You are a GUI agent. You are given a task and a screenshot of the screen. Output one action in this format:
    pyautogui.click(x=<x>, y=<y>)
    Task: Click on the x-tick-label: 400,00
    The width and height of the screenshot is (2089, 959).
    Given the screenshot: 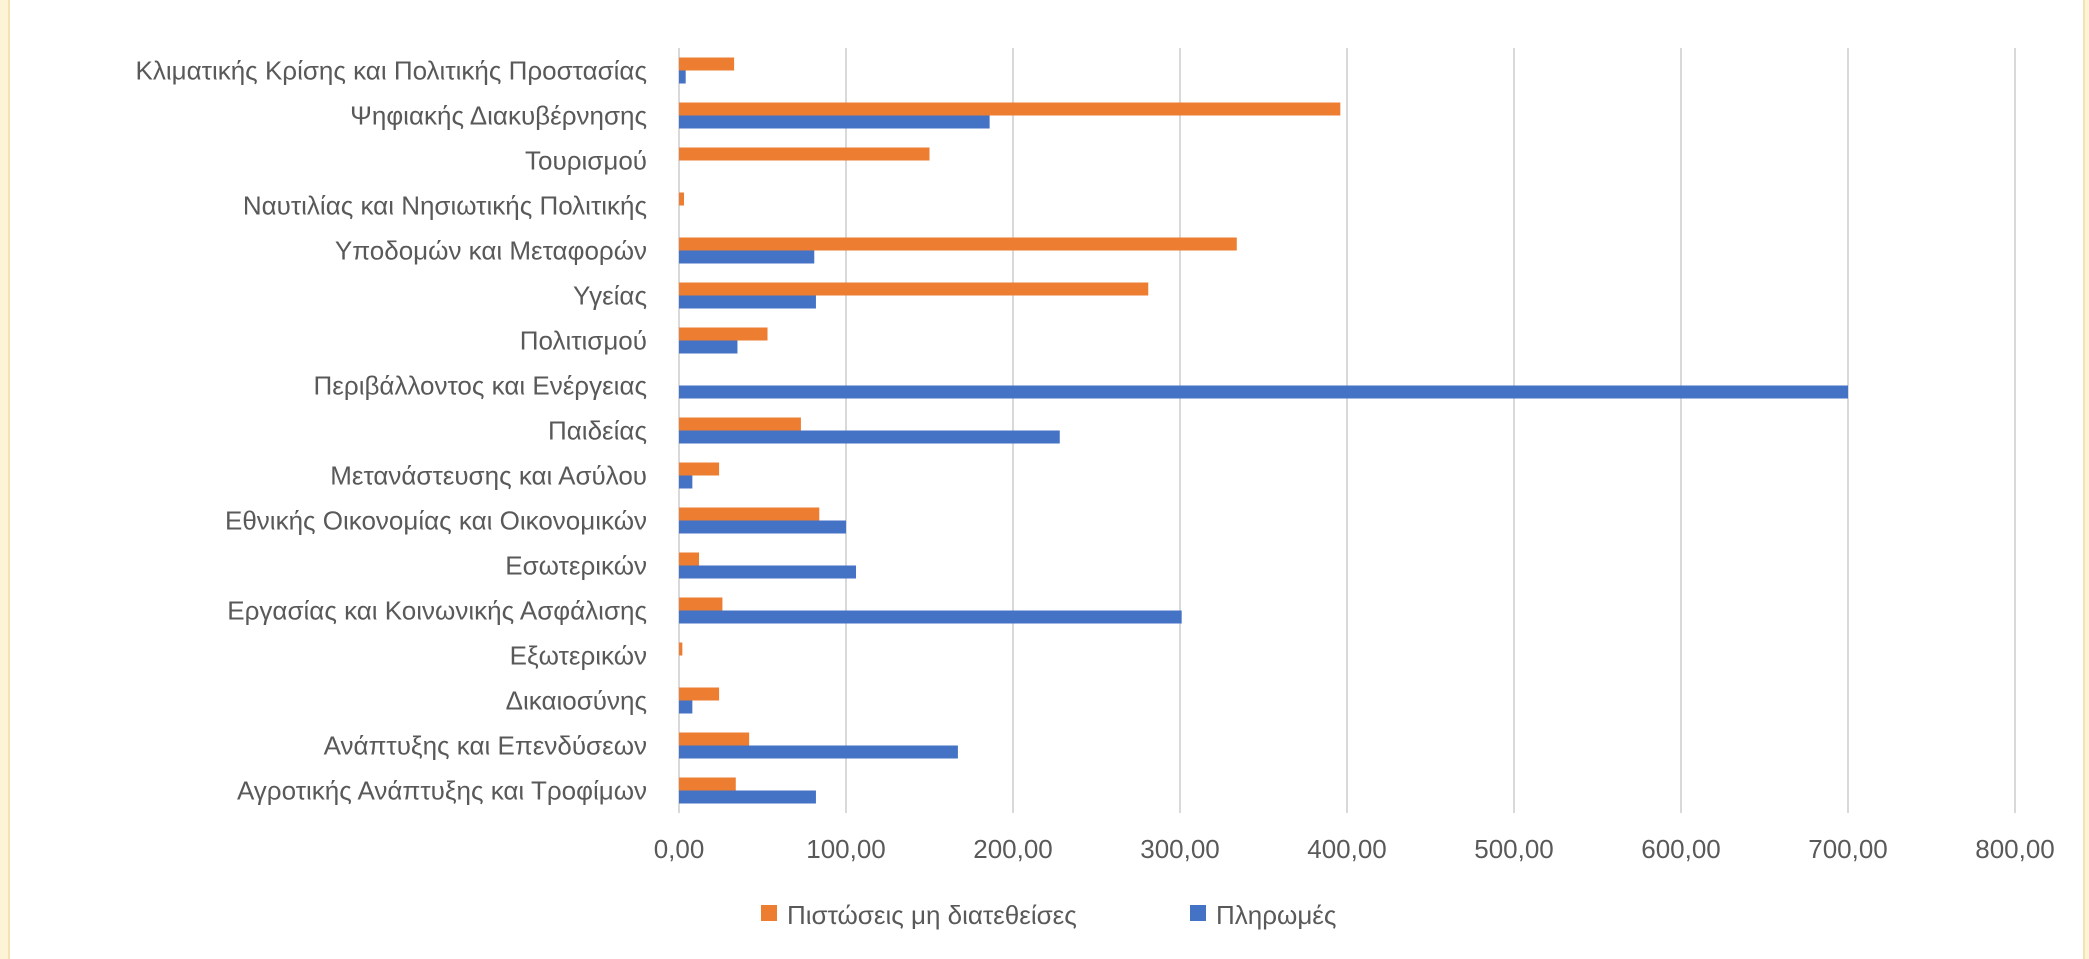 What is the action you would take?
    pyautogui.click(x=1347, y=849)
    